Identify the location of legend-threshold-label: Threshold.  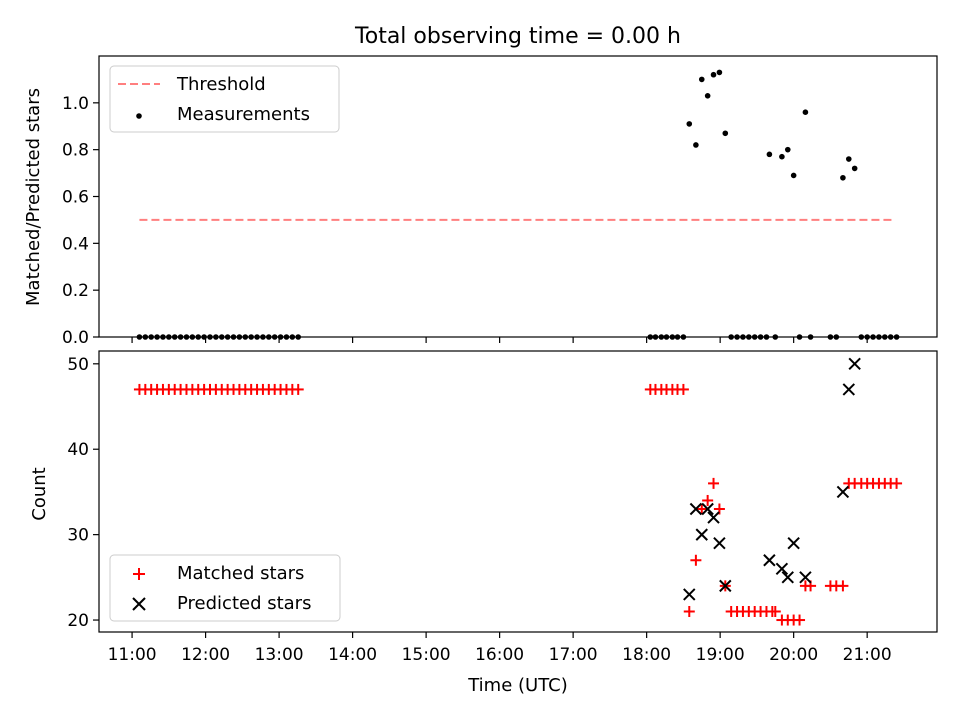
(221, 84).